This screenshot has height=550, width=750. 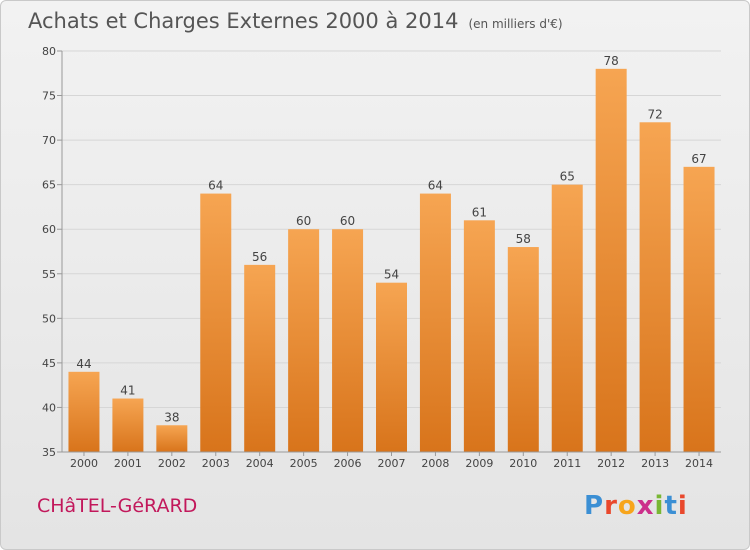 I want to click on x-tick-label: 2010, so click(x=523, y=463).